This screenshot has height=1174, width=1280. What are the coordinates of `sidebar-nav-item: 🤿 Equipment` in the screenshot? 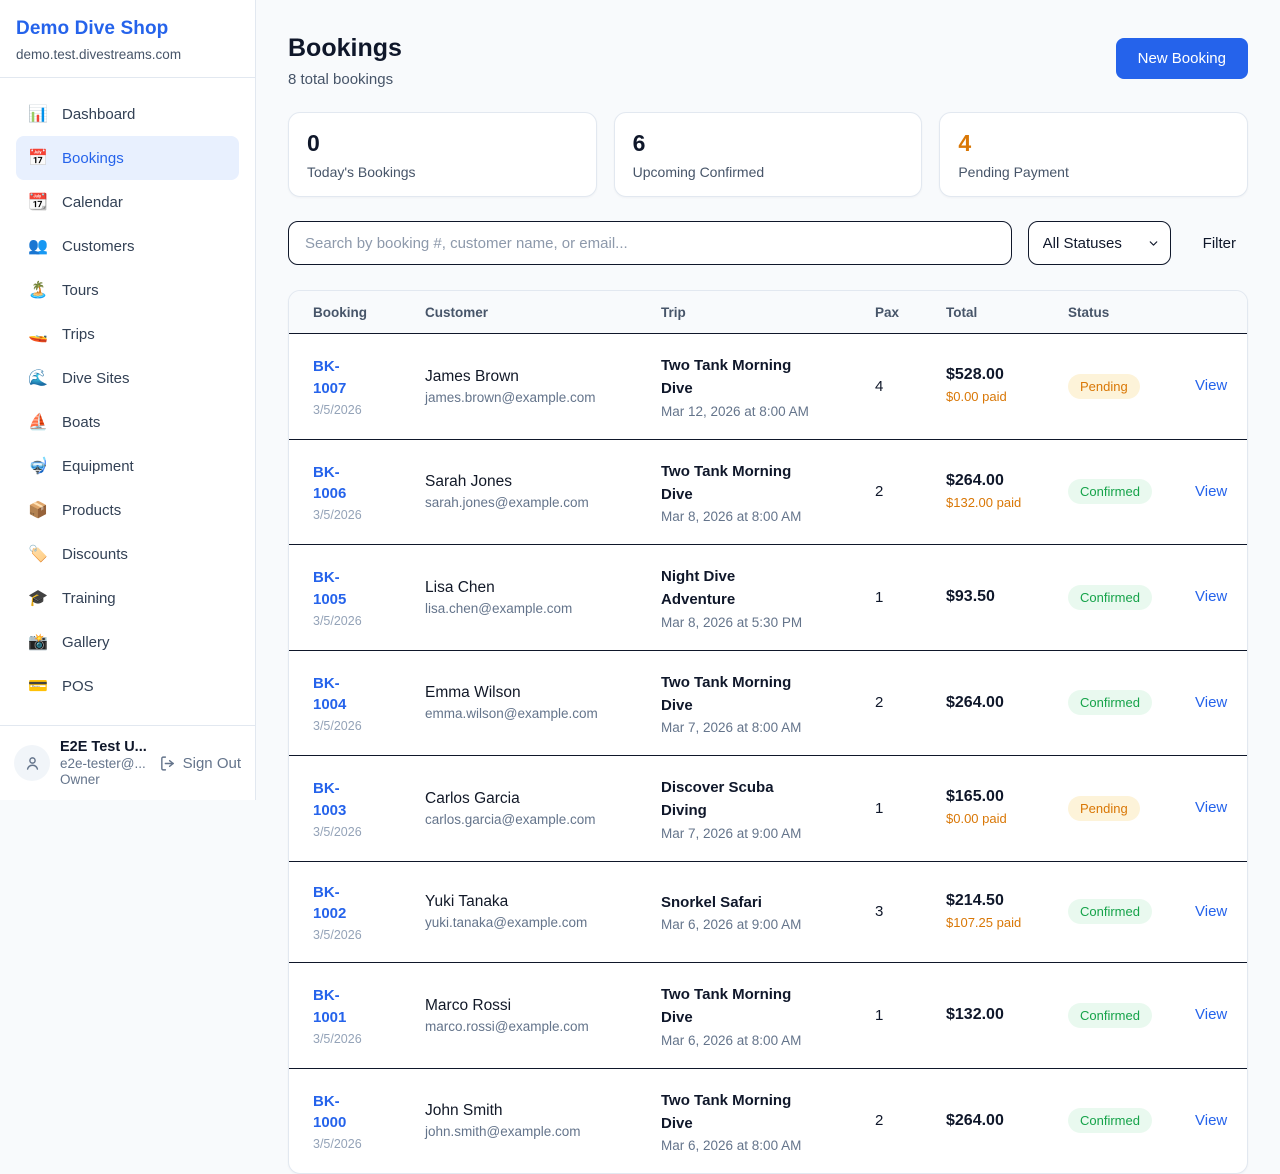 It's located at (127, 466).